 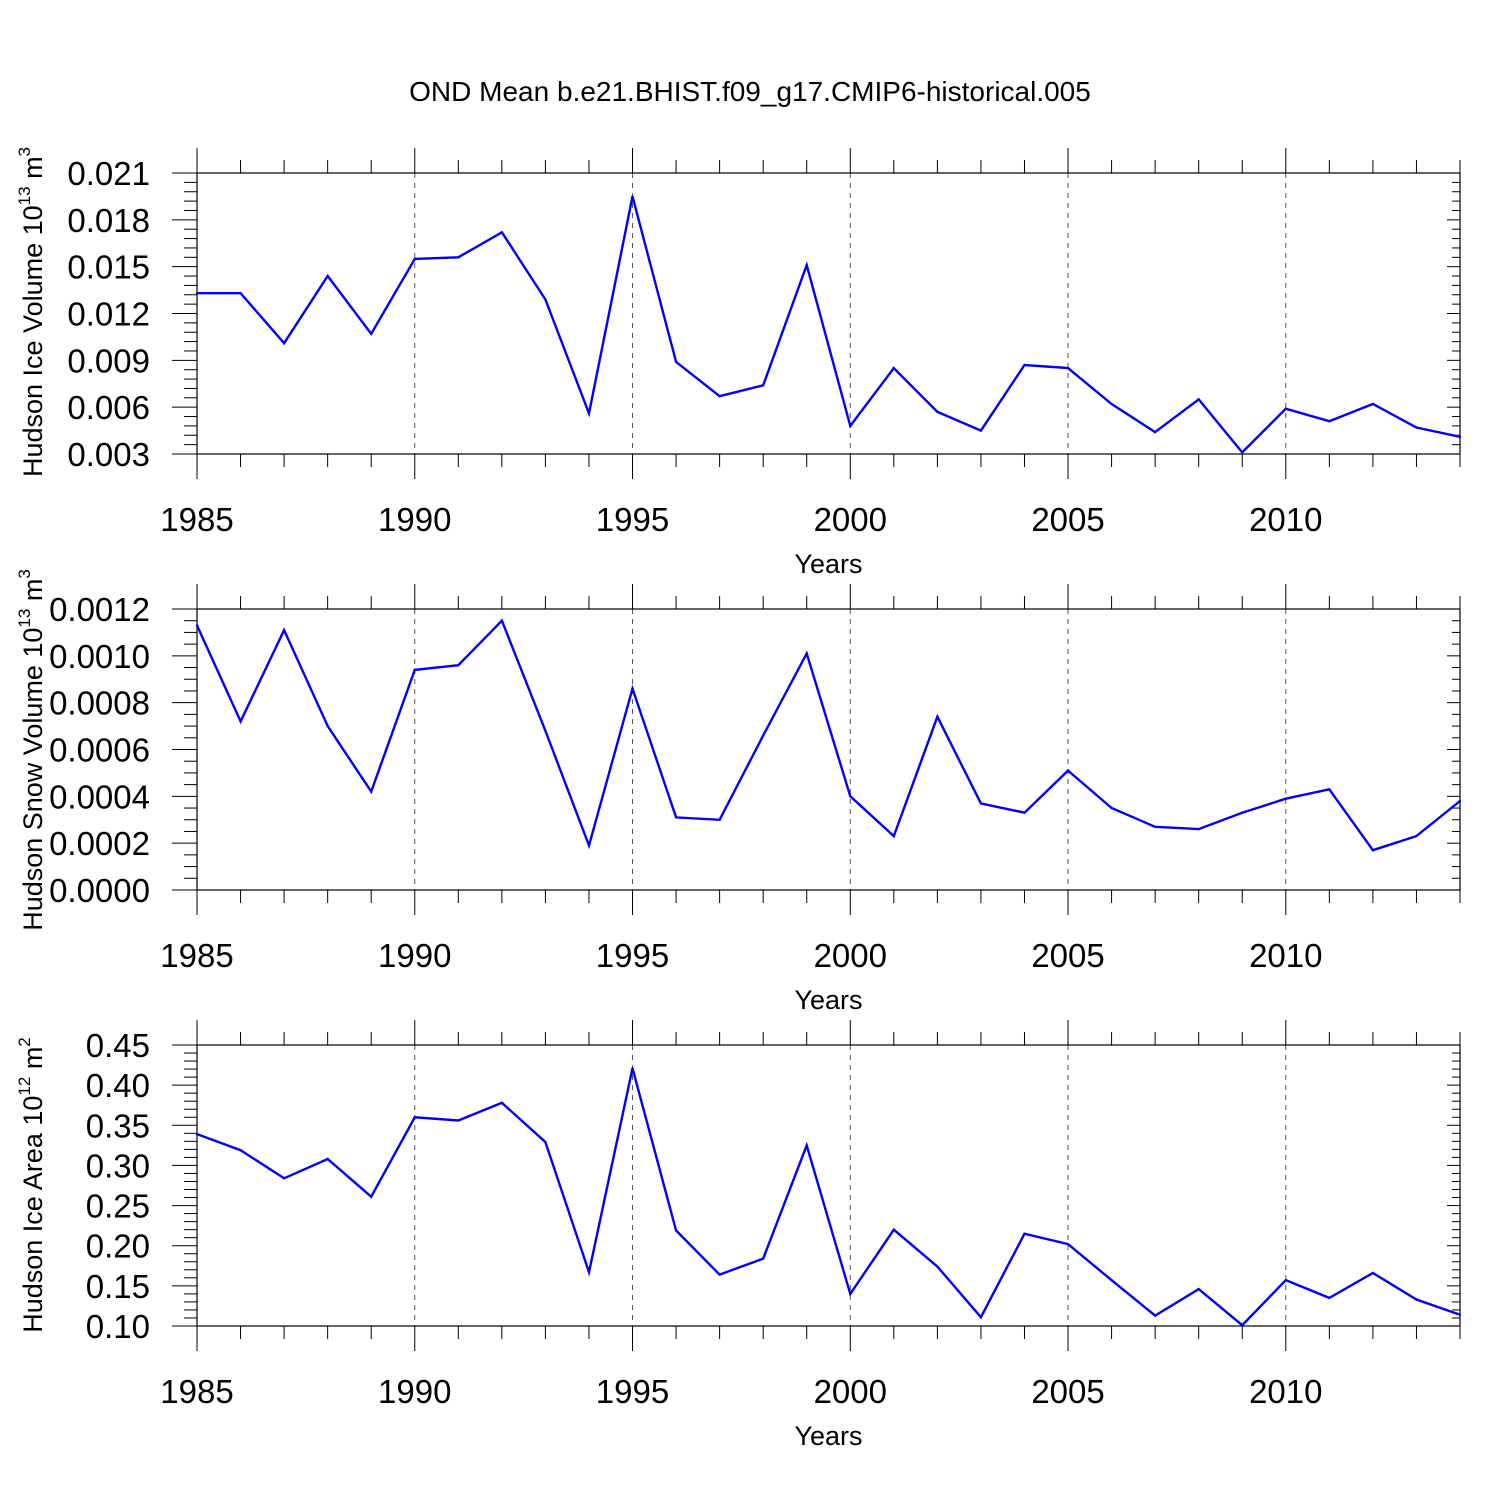 What do you see at coordinates (118, 1085) in the screenshot?
I see `y-tick-label: 0.40` at bounding box center [118, 1085].